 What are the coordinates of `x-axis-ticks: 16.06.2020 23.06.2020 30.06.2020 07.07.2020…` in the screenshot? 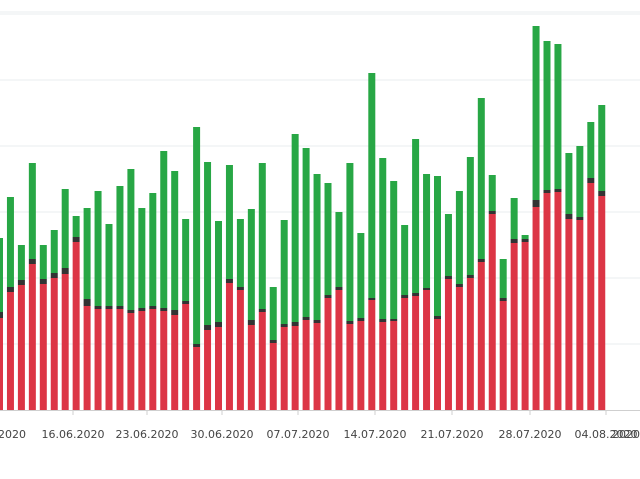 It's located at (339, 425).